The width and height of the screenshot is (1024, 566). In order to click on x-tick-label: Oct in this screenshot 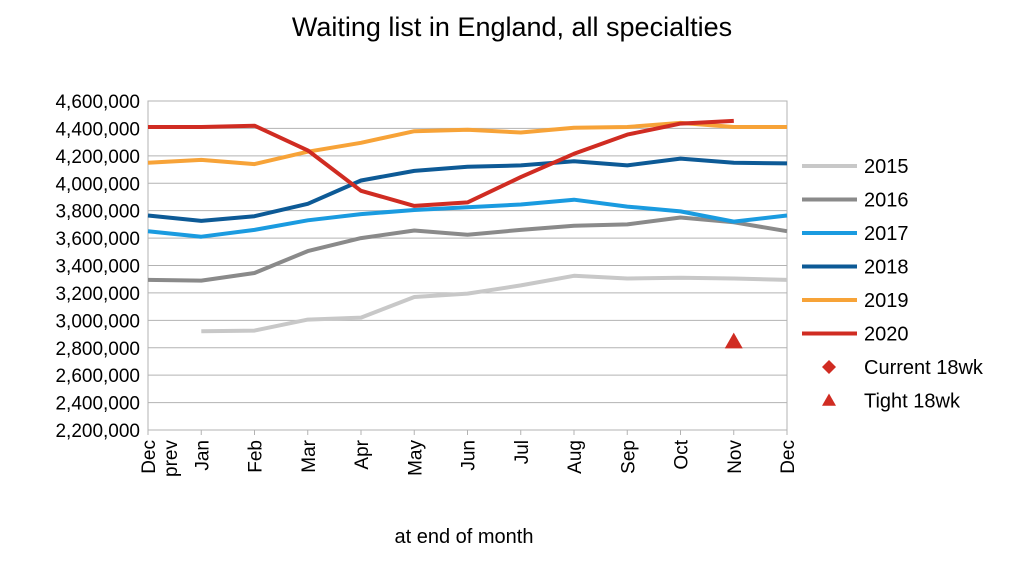, I will do `click(682, 454)`.